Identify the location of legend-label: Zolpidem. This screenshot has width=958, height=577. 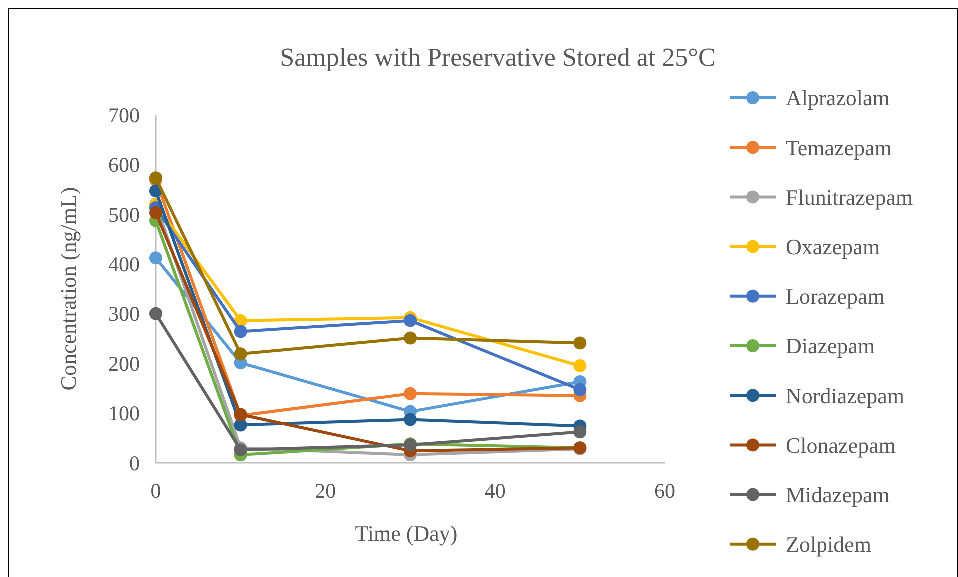
(829, 545).